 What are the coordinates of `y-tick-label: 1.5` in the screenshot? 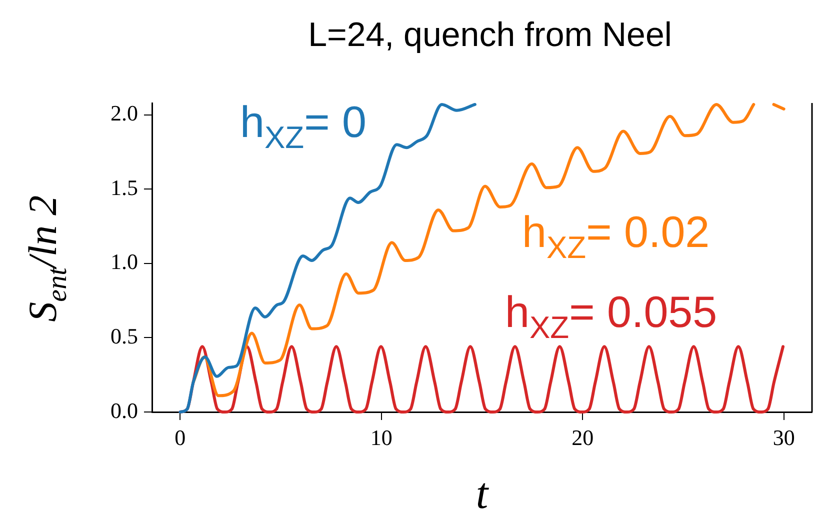 It's located at (124, 187).